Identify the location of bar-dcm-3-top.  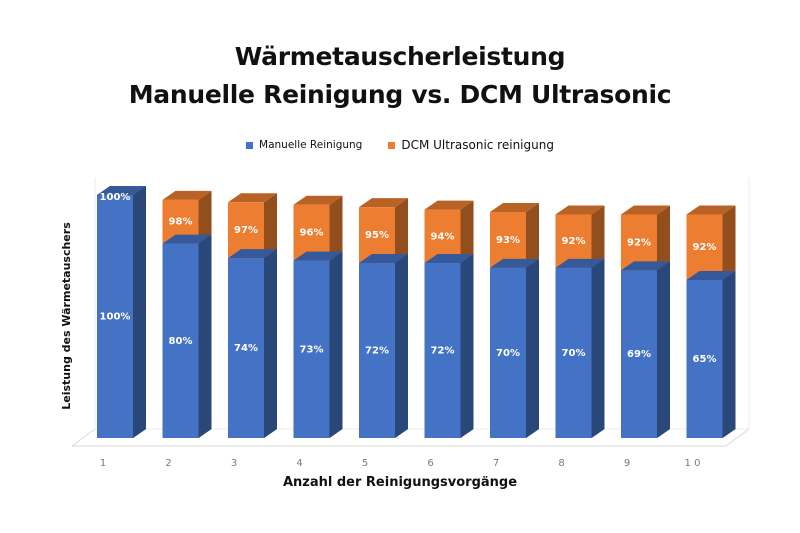
(252, 198).